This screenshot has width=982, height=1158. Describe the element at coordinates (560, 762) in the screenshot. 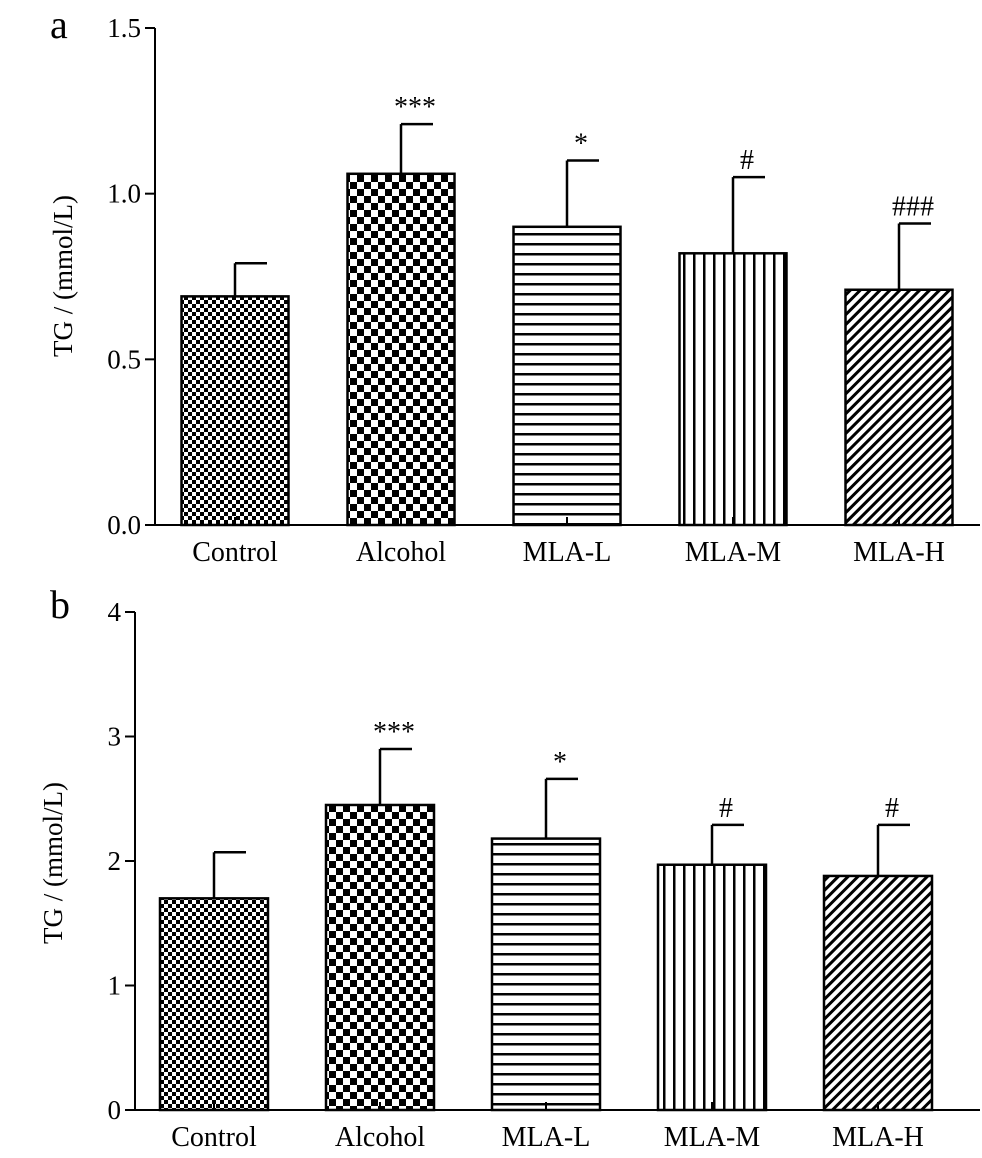

I see `significance-label-b-mla-l: *` at that location.